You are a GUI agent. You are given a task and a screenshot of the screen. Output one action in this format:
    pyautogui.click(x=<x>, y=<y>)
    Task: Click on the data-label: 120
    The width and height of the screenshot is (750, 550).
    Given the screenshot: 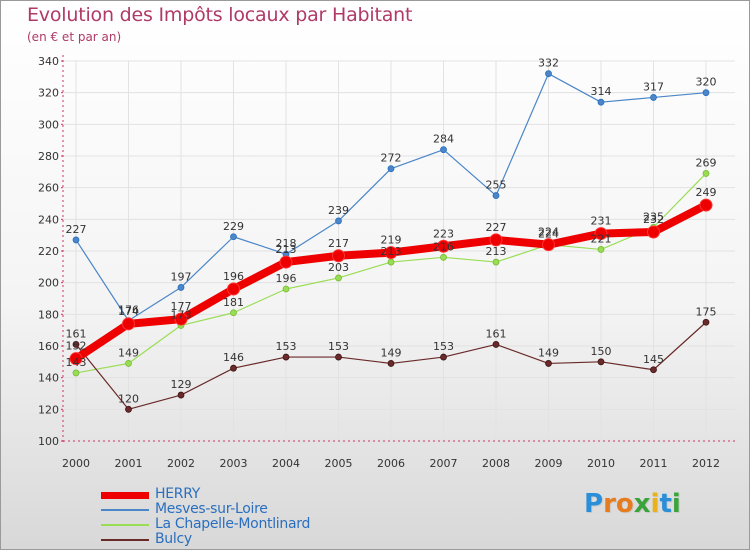 What is the action you would take?
    pyautogui.click(x=128, y=398)
    